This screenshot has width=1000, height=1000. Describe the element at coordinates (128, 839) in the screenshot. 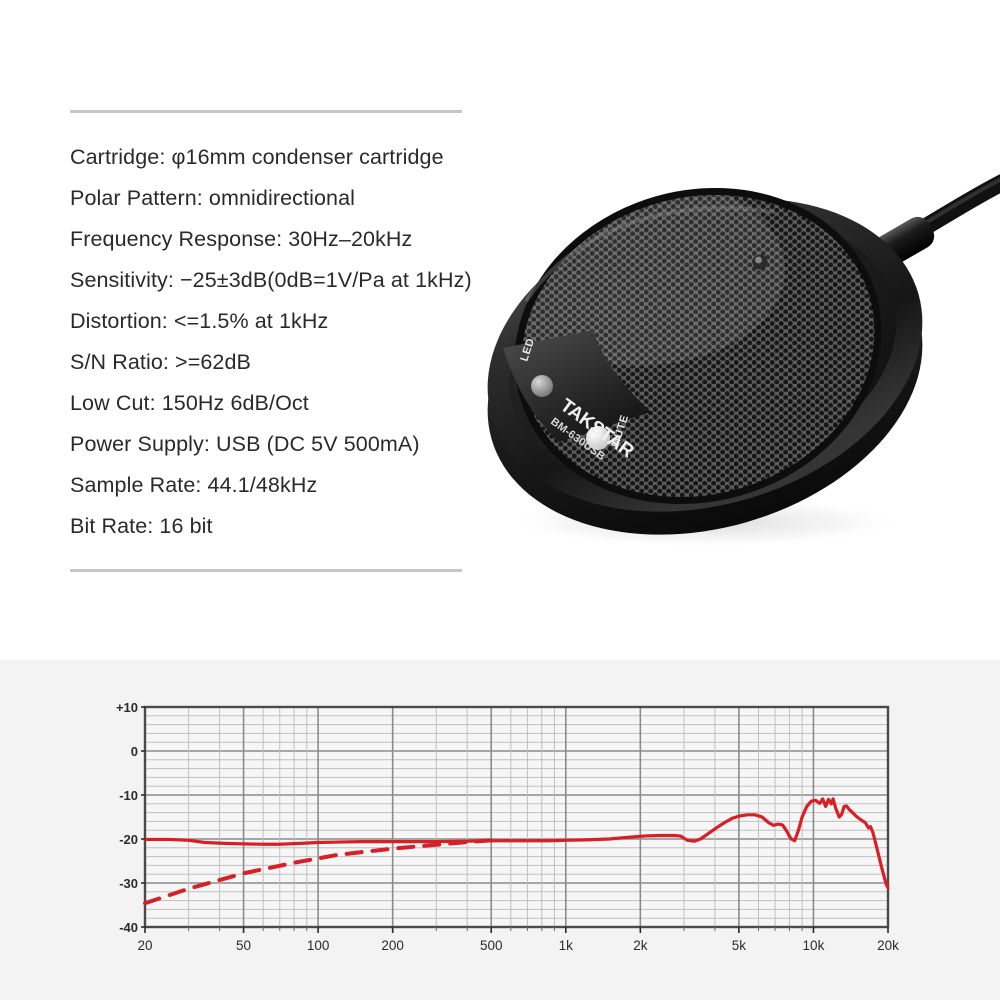

I see `y-tick-label: -20` at that location.